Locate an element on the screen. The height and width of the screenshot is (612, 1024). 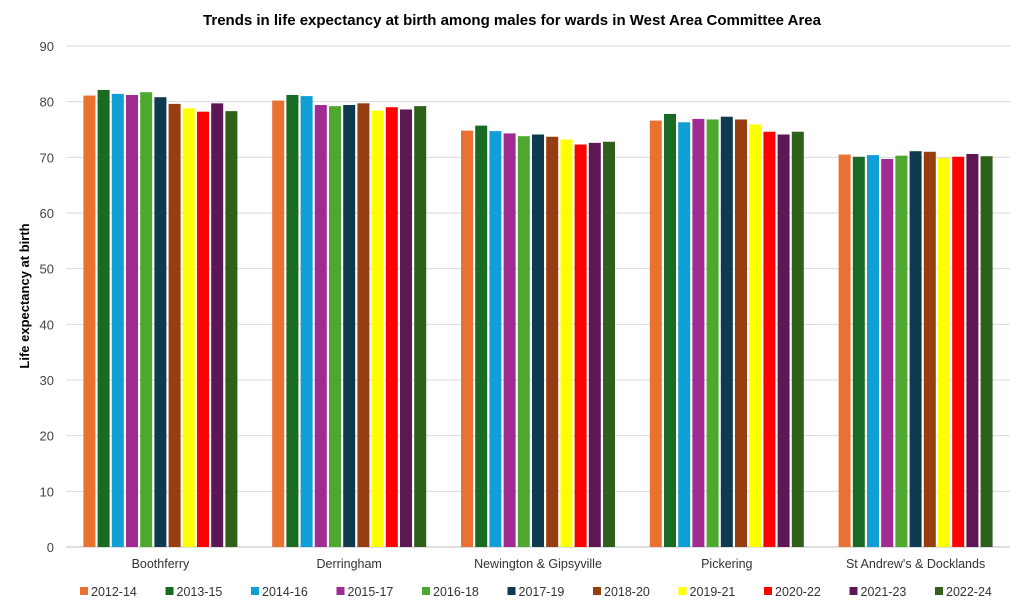
bar-2012-14-Newington & Gipsyville is located at coordinates (467, 338).